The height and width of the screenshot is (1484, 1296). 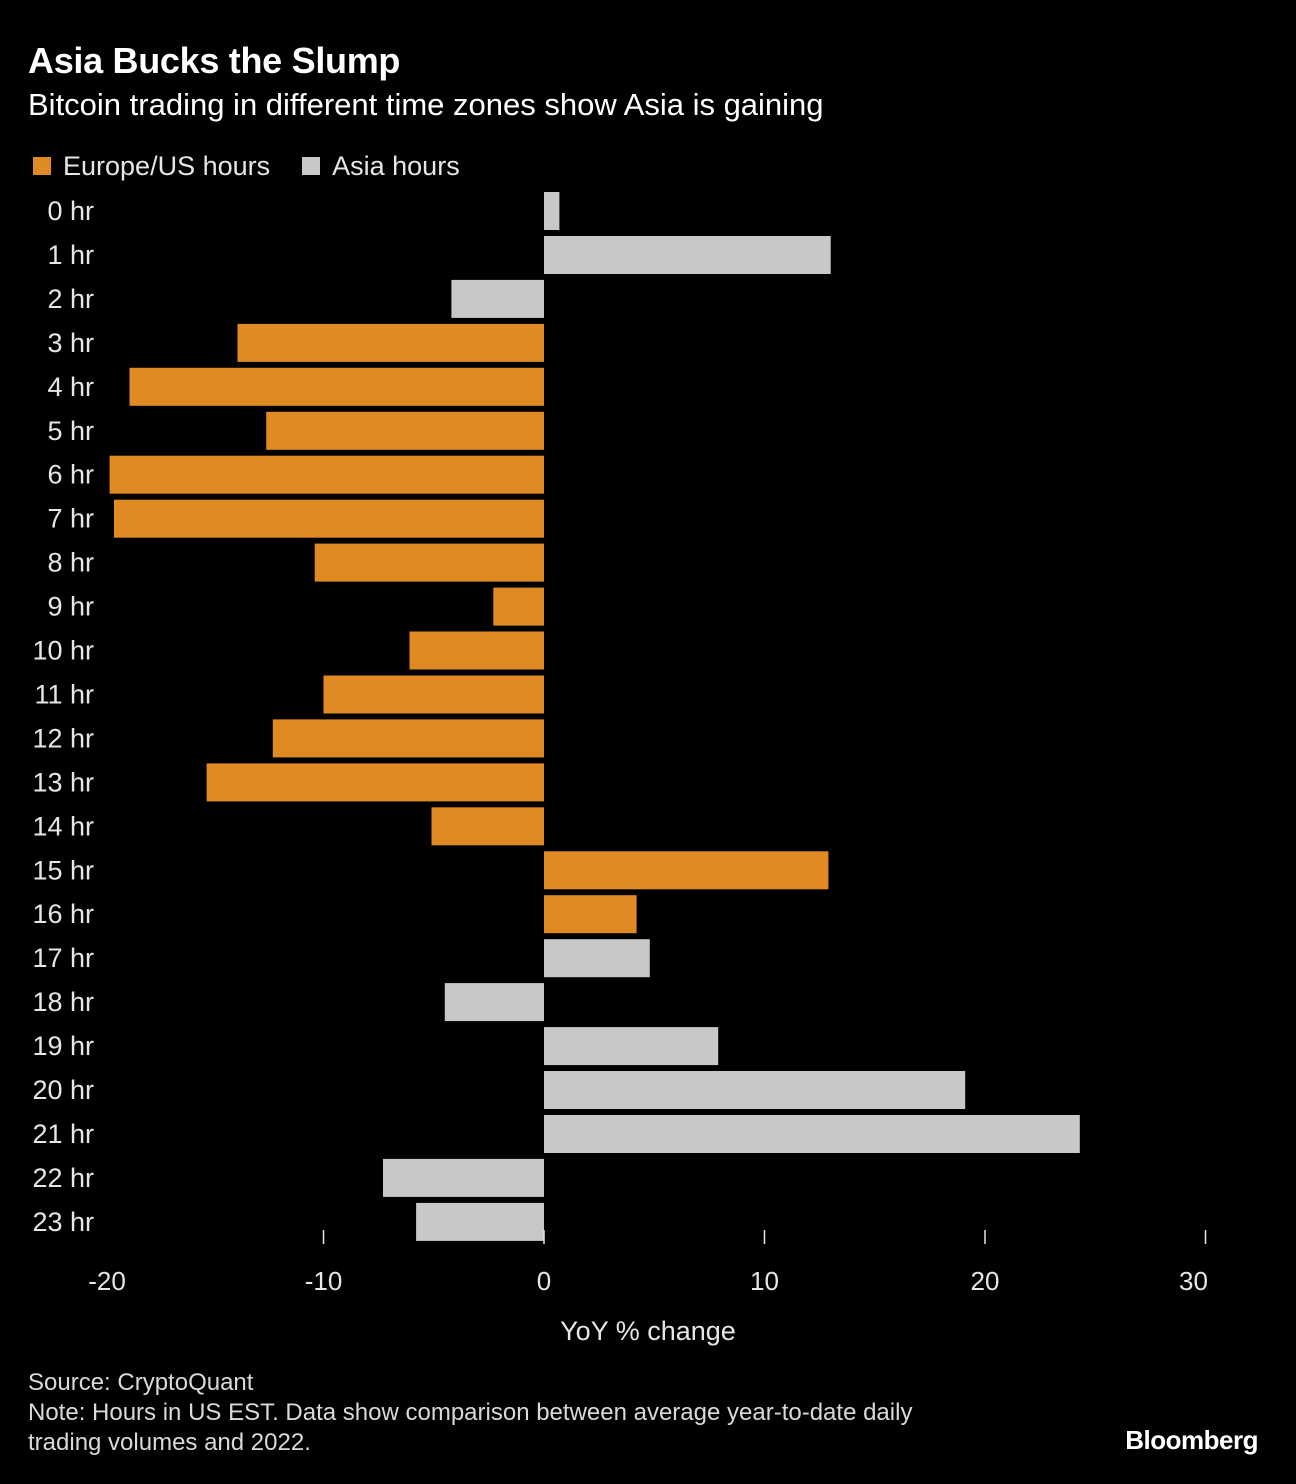 I want to click on category-label: 6 hr, so click(x=70, y=475).